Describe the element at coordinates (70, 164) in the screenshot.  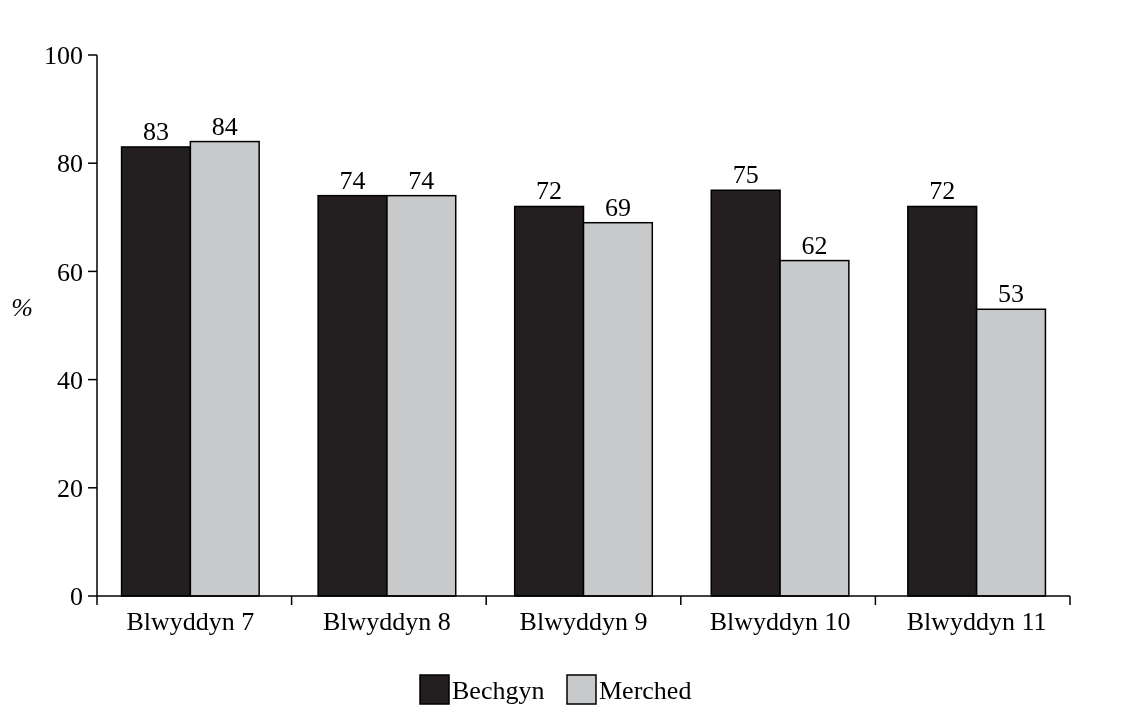
I see `y-tick-label: 80` at that location.